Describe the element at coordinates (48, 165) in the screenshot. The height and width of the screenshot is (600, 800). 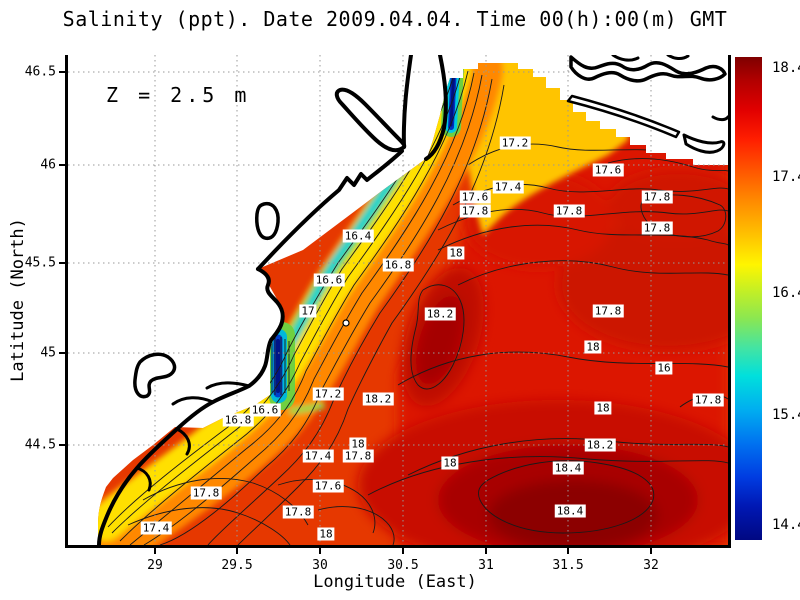
I see `y-tick-label: 46` at that location.